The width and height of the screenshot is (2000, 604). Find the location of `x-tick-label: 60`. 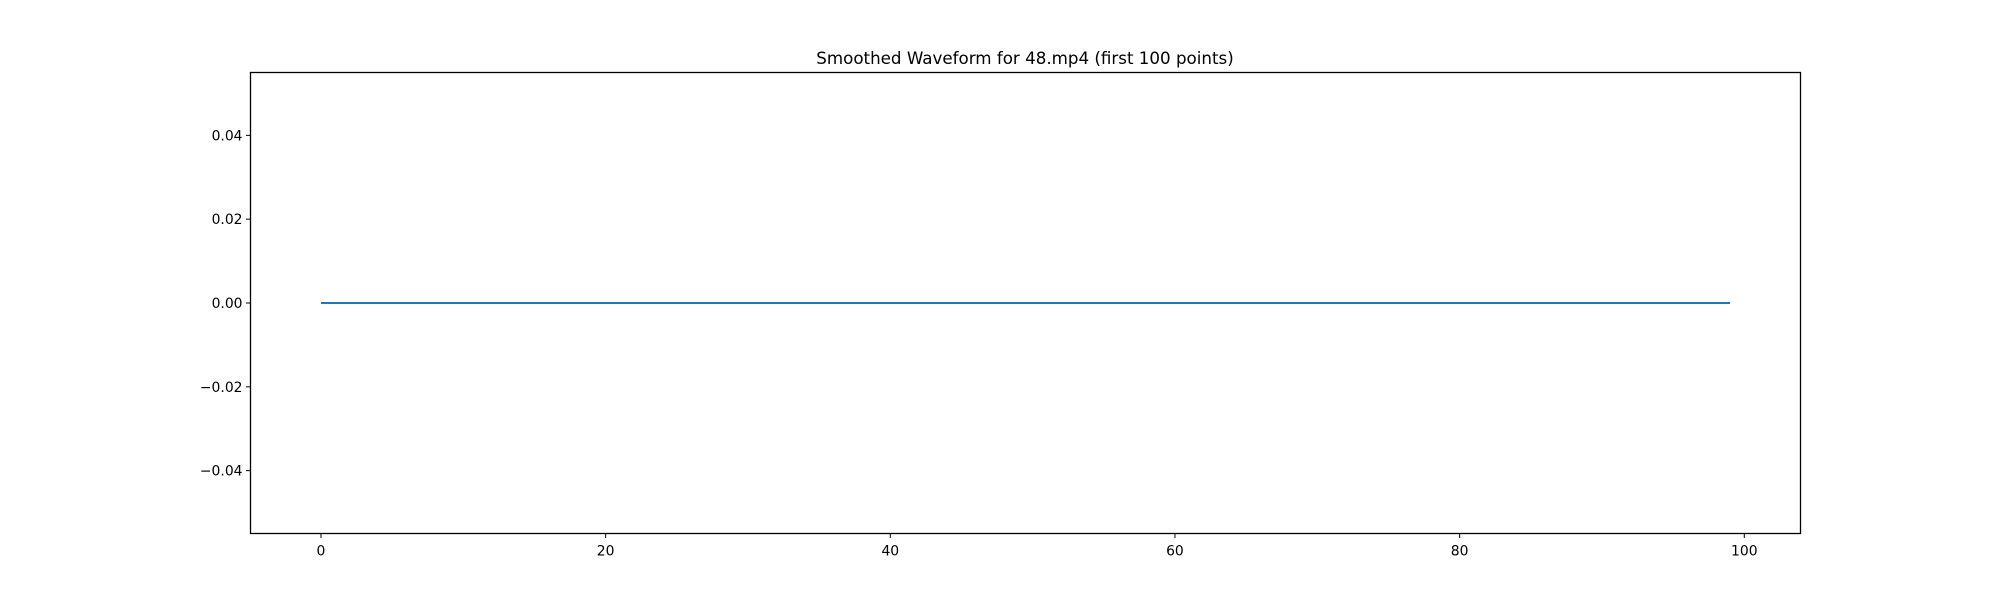

x-tick-label: 60 is located at coordinates (1175, 552).